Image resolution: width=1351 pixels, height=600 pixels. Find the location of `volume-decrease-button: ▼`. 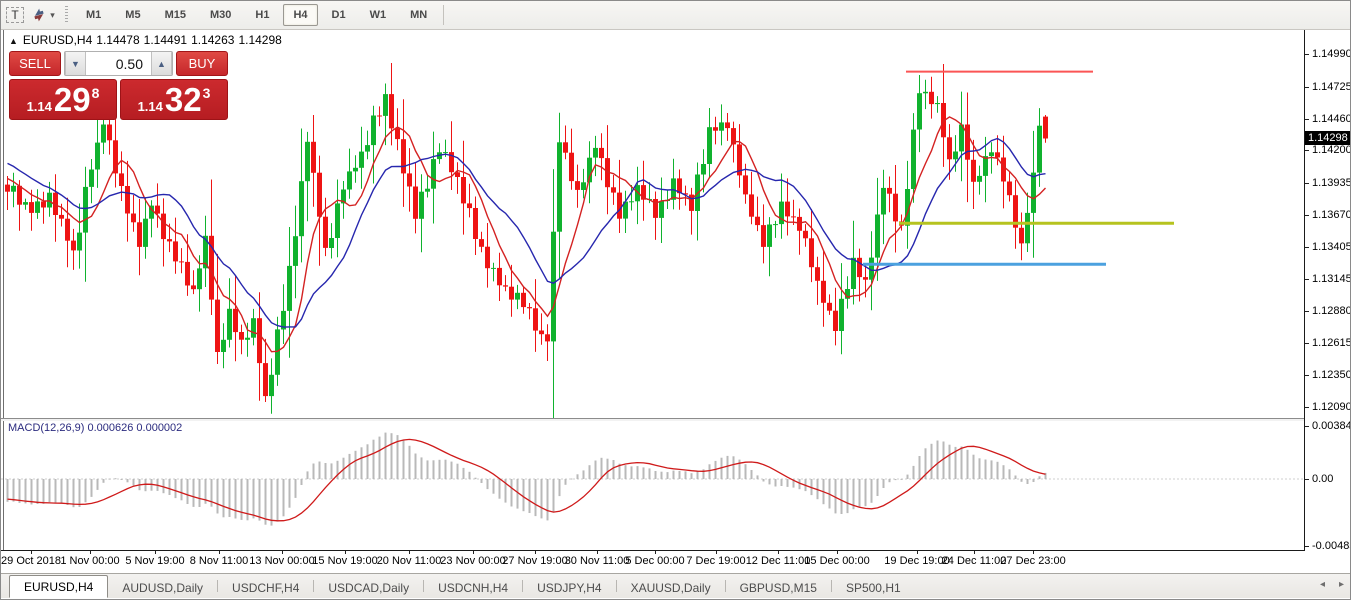

volume-decrease-button: ▼ is located at coordinates (75, 63).